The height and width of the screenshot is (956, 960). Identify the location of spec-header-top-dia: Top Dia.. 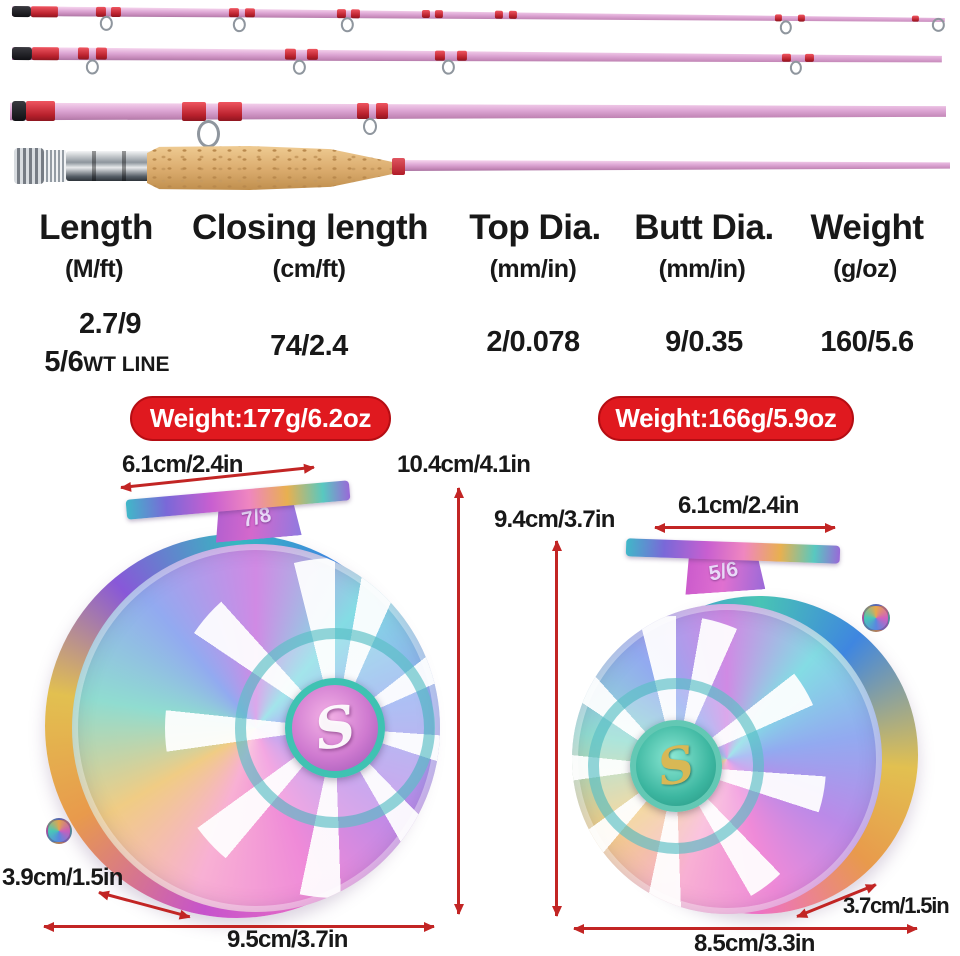
(535, 227).